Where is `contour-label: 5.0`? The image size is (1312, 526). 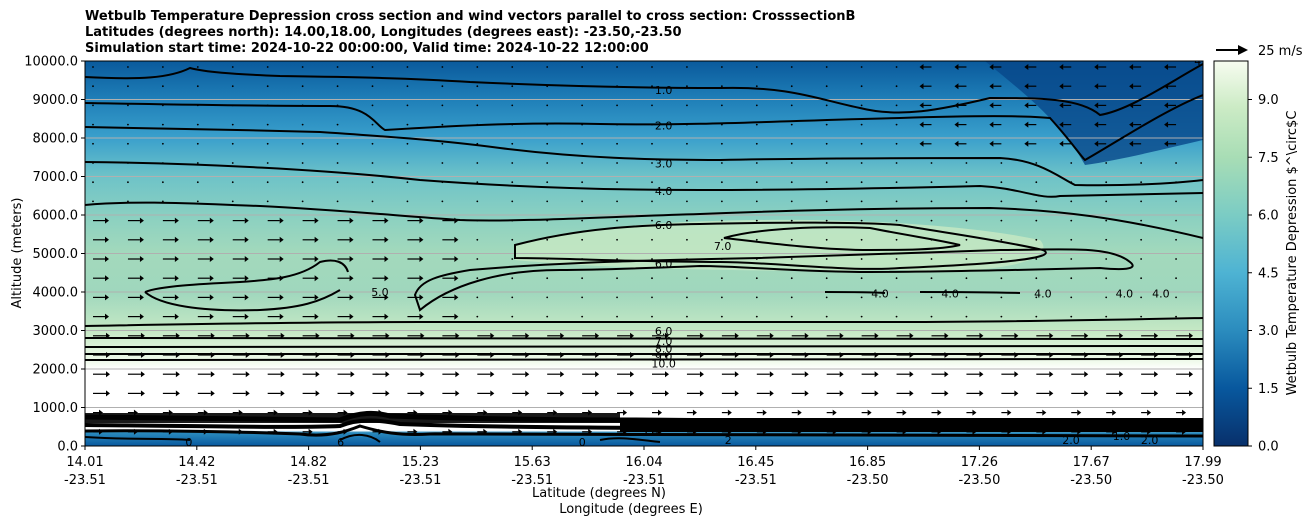
contour-label: 5.0 is located at coordinates (380, 292).